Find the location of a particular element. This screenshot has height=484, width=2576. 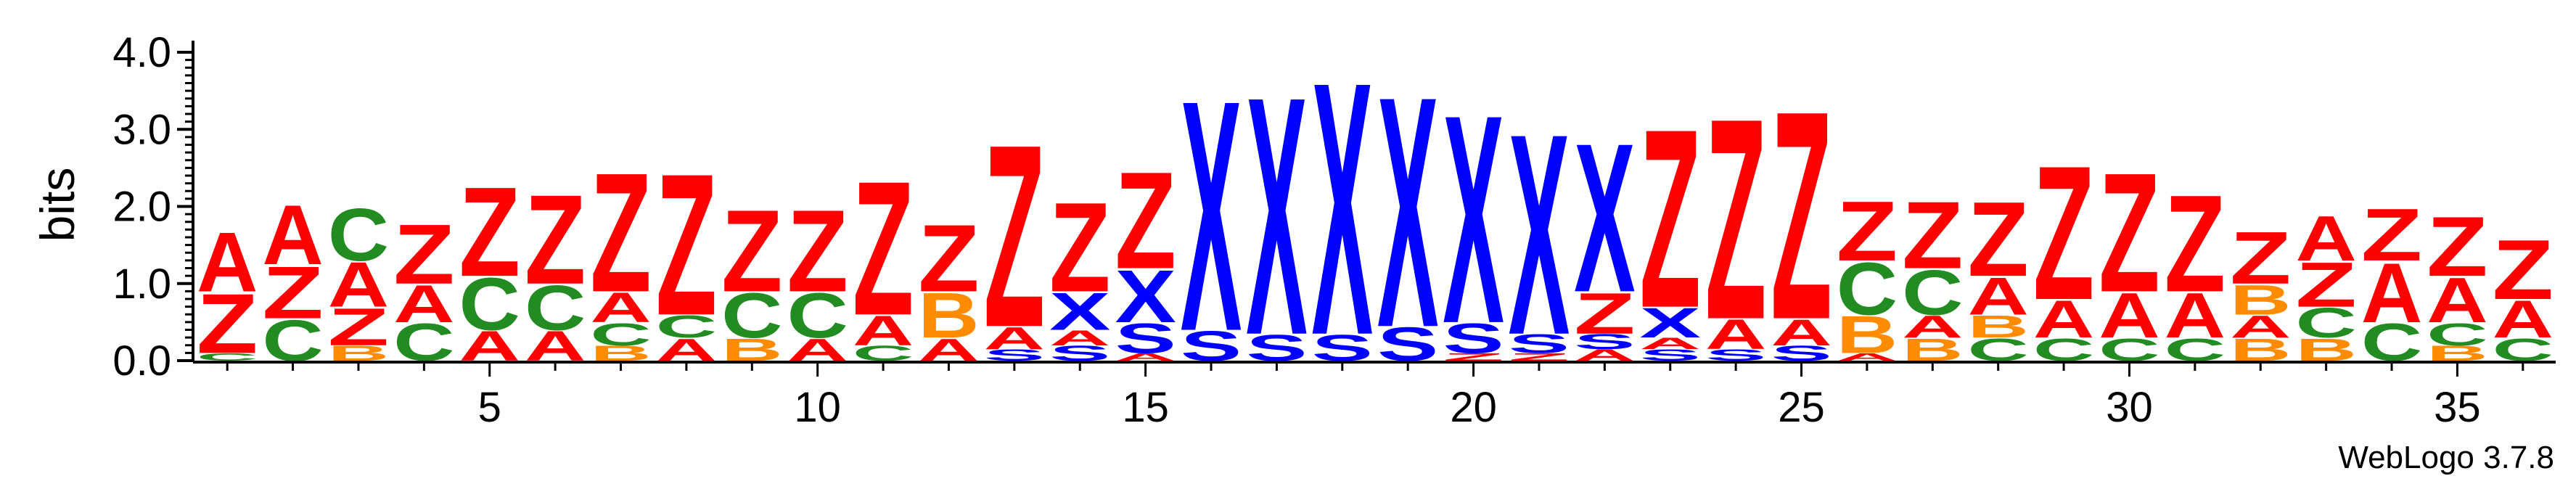

logo-letter-12-b-1: B is located at coordinates (948, 315).